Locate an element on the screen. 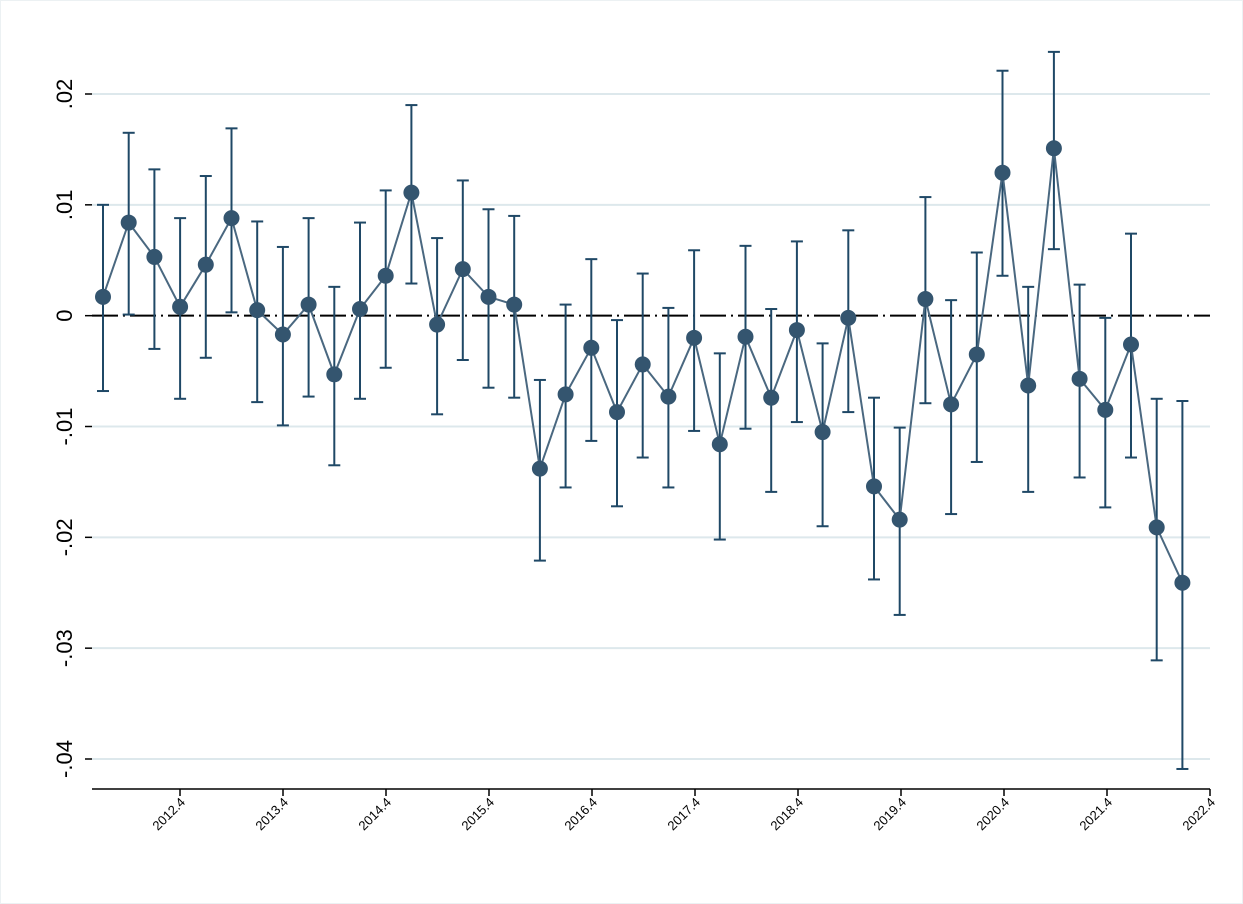  y-tick-label: -.02 is located at coordinates (64, 537).